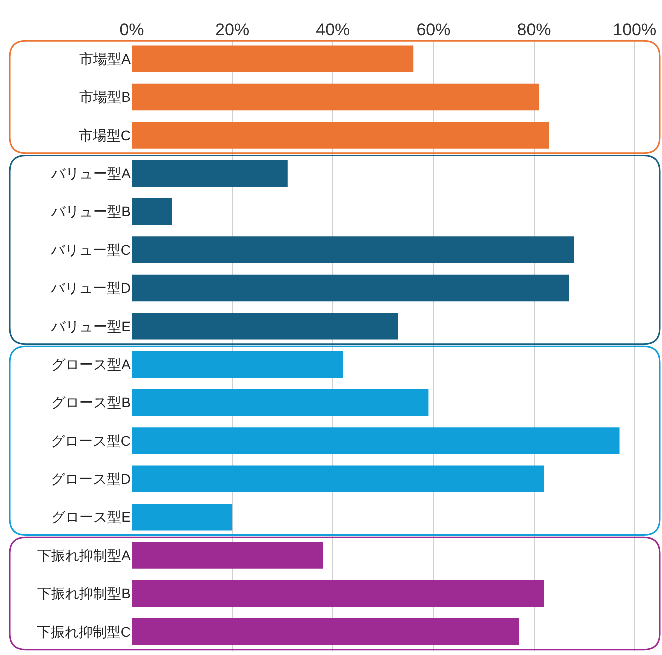 This screenshot has width=662, height=655. What do you see at coordinates (90, 212) in the screenshot?
I see `y-tick-label: バリュー型B` at bounding box center [90, 212].